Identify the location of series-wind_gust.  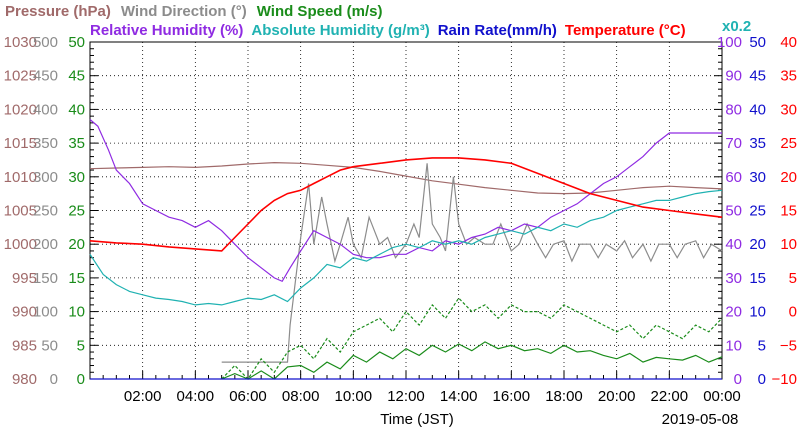
(472, 338).